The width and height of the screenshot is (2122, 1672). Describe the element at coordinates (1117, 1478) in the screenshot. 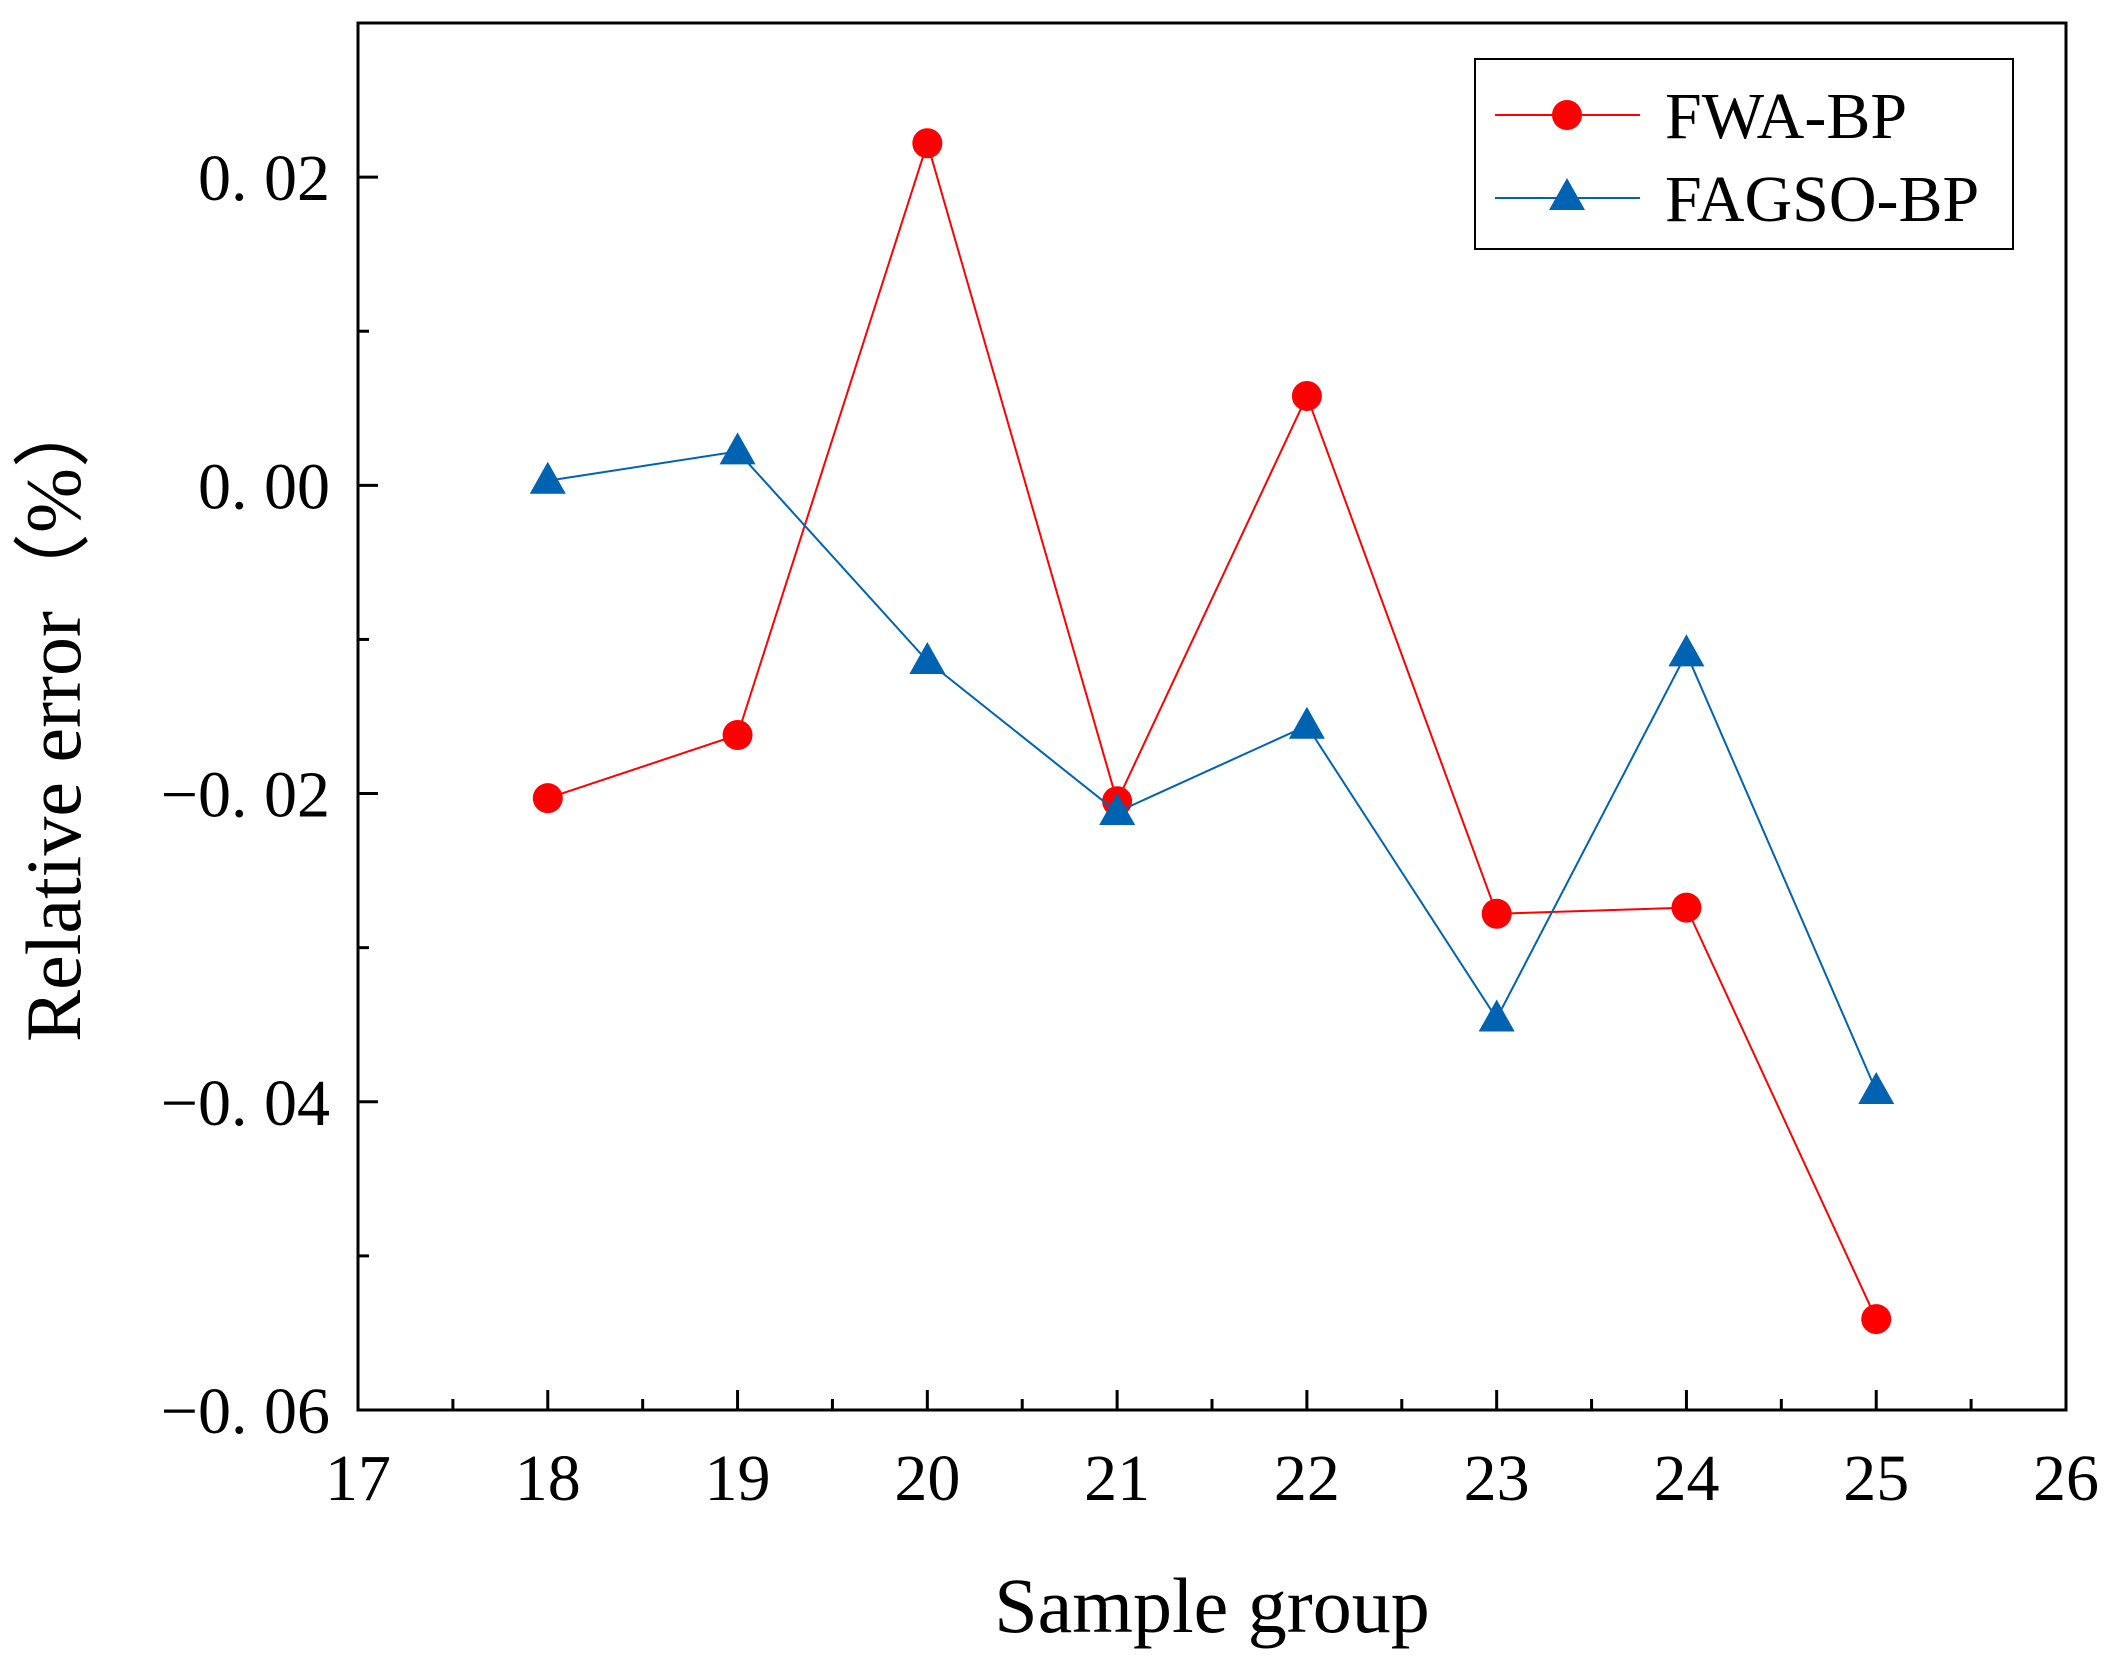

I see `x-tick-label: 21` at that location.